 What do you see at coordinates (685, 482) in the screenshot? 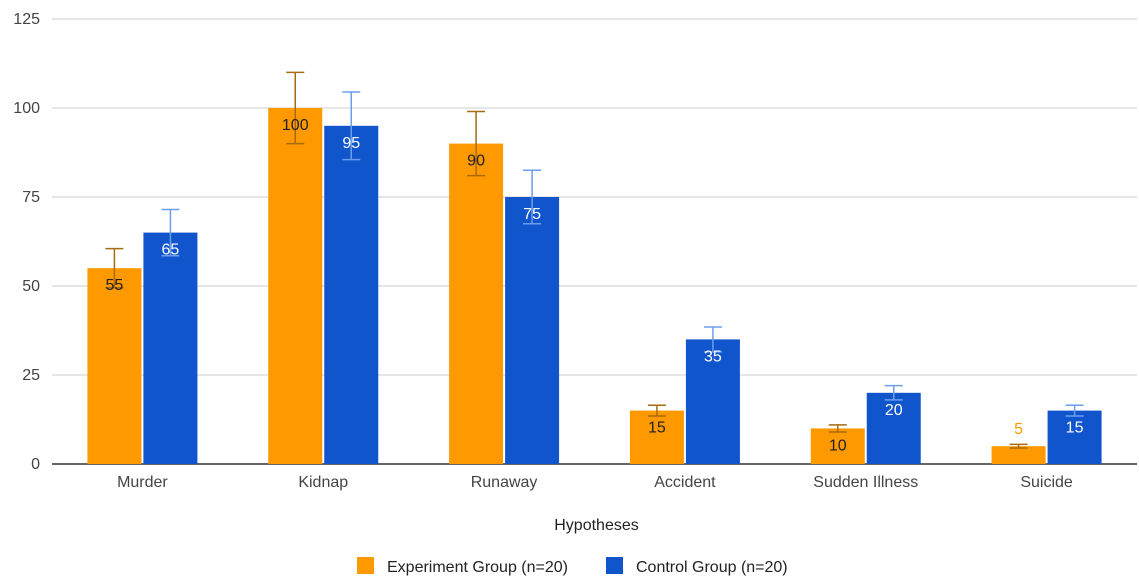
I see `x-tick-label: Accident` at bounding box center [685, 482].